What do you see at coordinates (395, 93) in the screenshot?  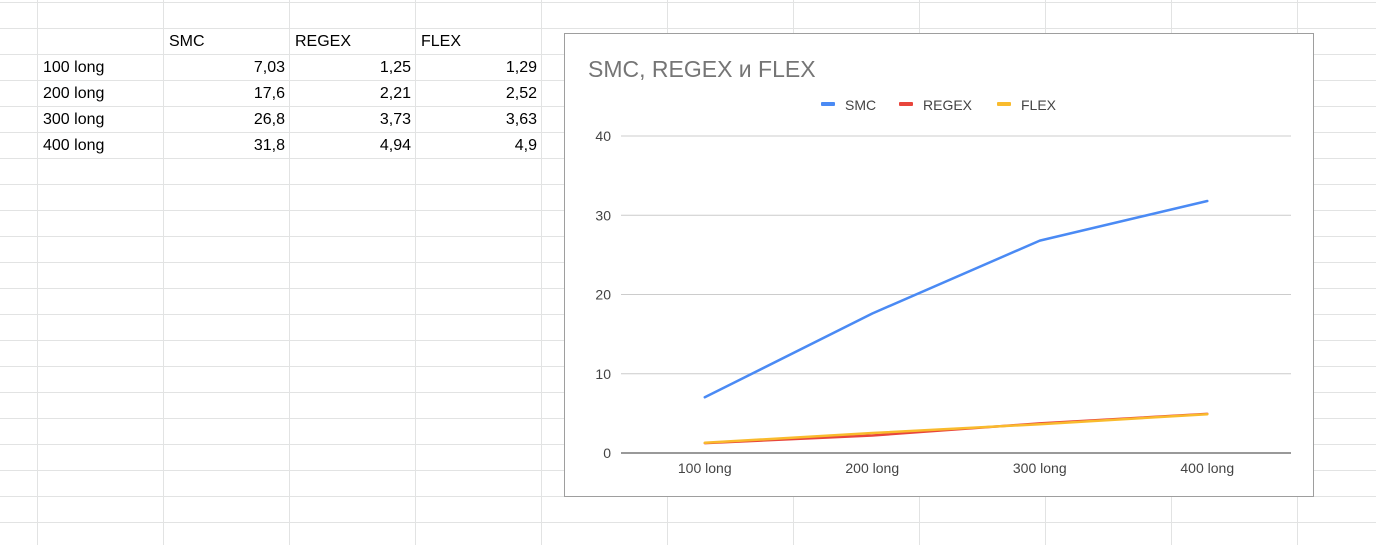 I see `cell-regex-2: 2,21` at bounding box center [395, 93].